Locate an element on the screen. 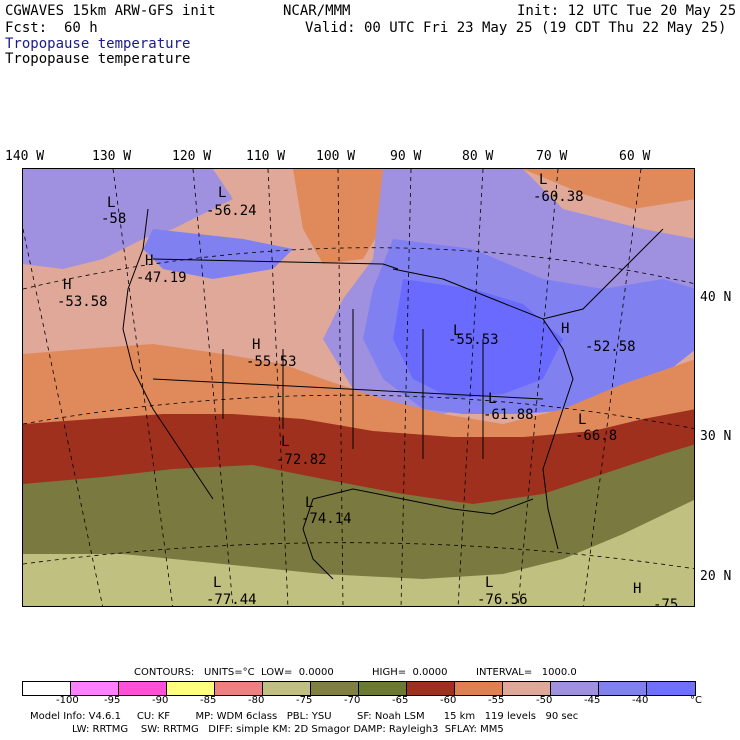 The image size is (740, 740). lon-label: 70 W is located at coordinates (552, 156).